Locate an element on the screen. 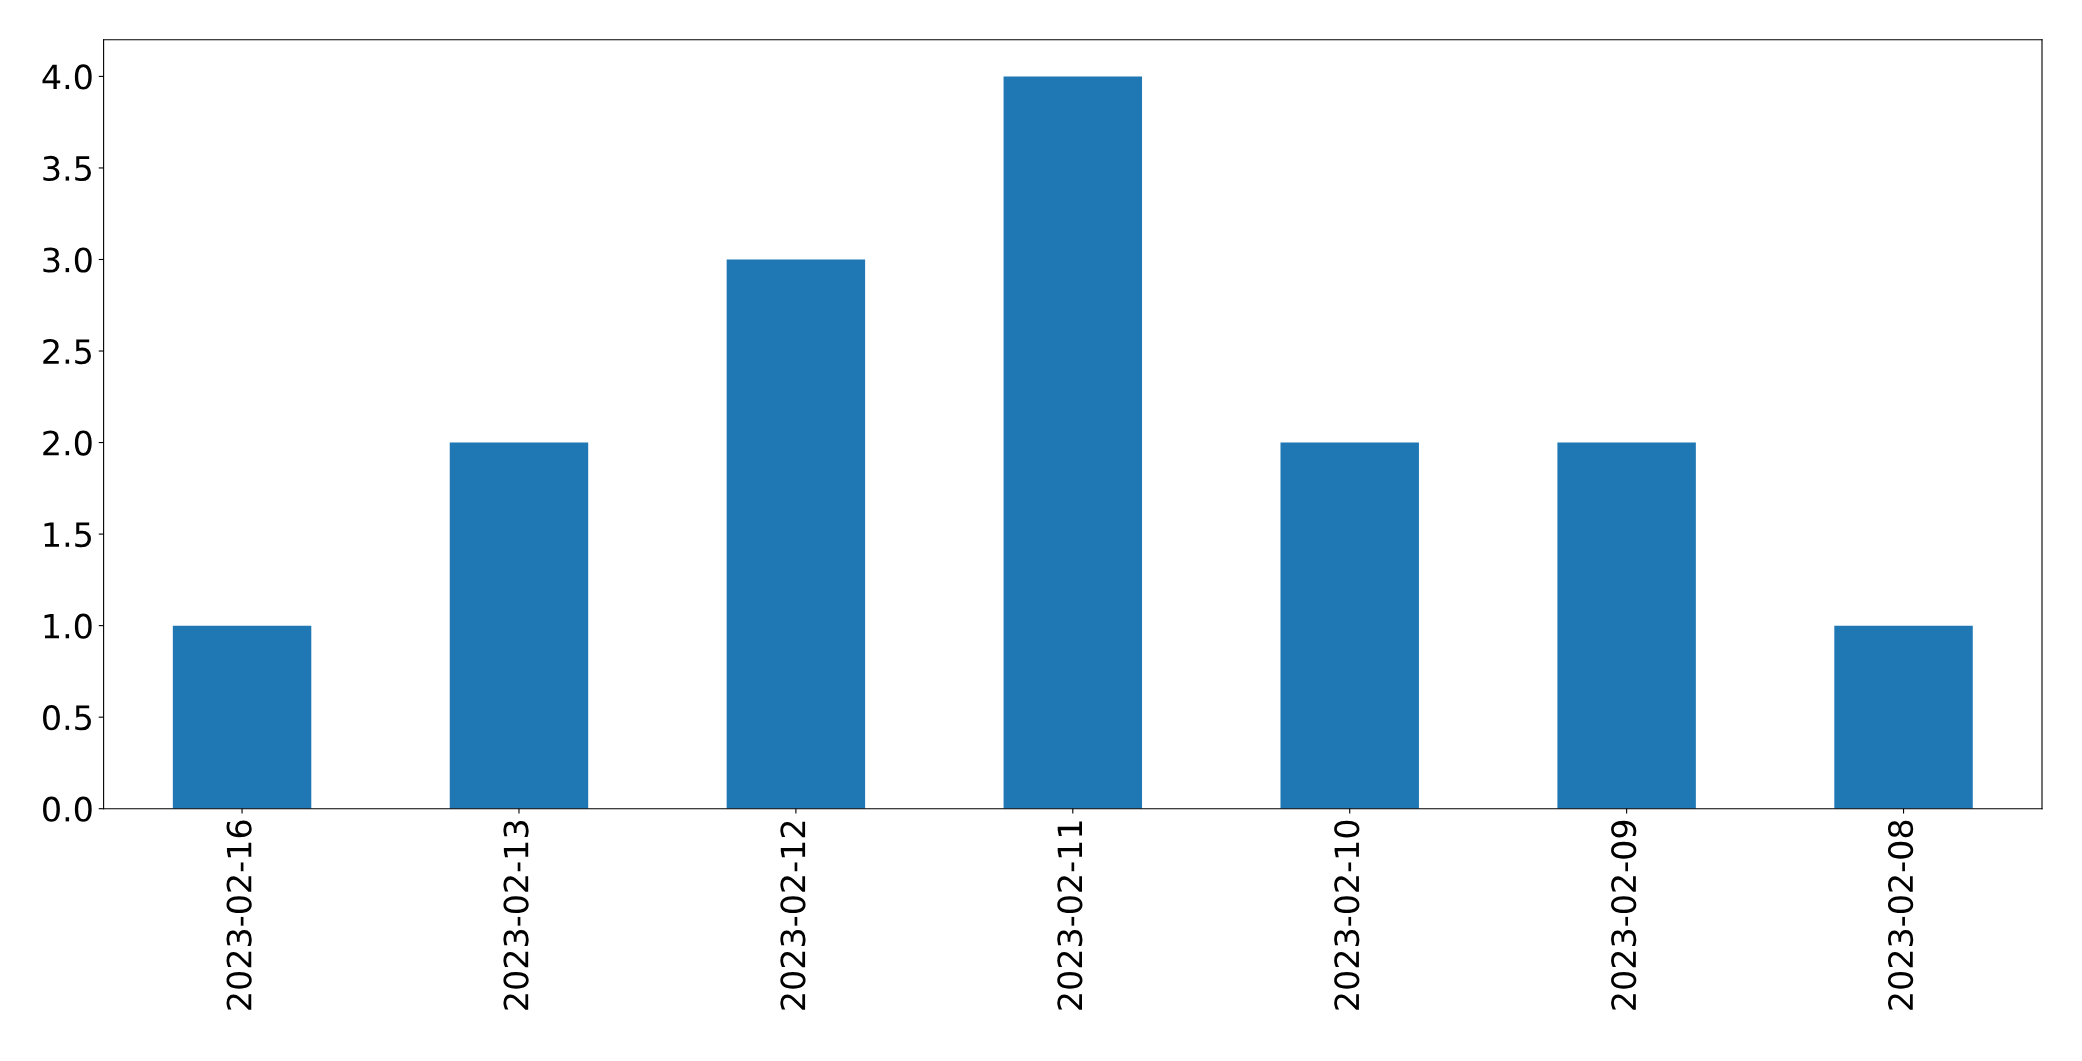  y-tick-label: 1.5 is located at coordinates (67, 535).